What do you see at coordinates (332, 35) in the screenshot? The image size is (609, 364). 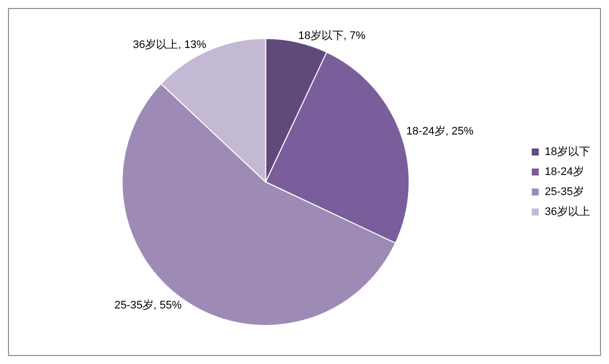 I see `data-label: 18岁以下, 7%` at bounding box center [332, 35].